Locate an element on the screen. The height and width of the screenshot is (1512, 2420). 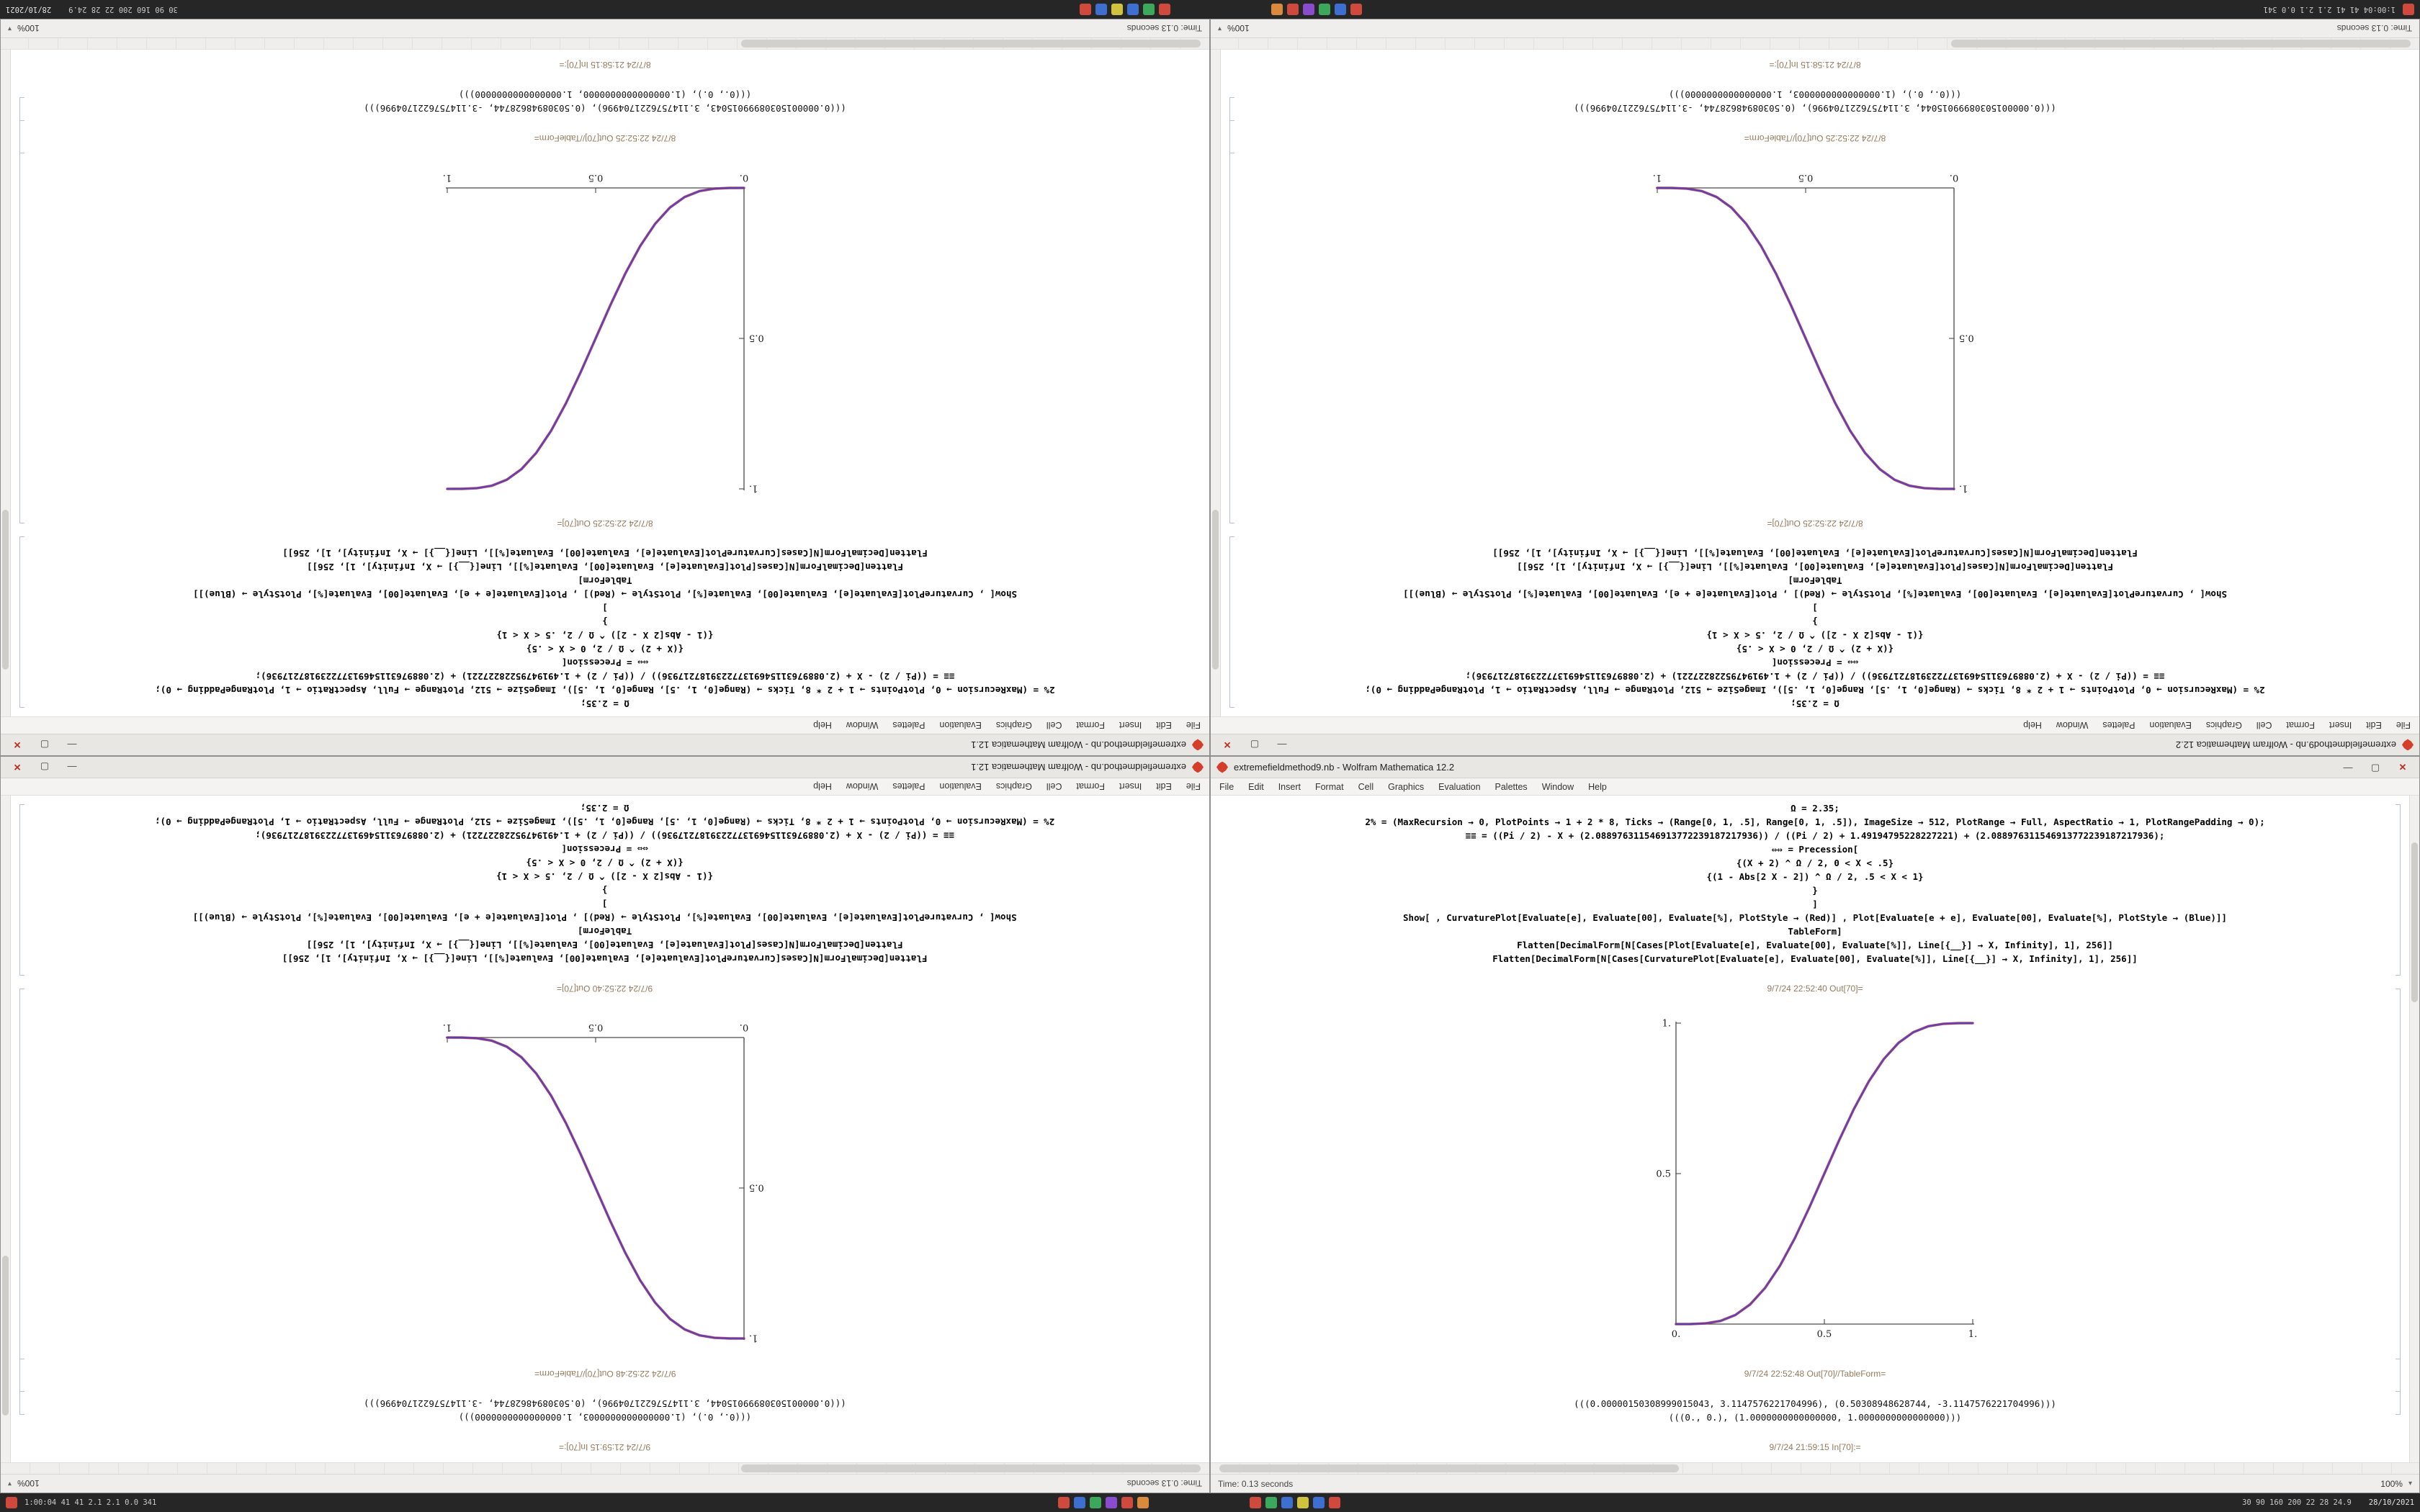
input-cell-line: {(1 - Abs[2 X - 2]) ^ Ω / 2, .5 < X < 1} is located at coordinates (605, 635).